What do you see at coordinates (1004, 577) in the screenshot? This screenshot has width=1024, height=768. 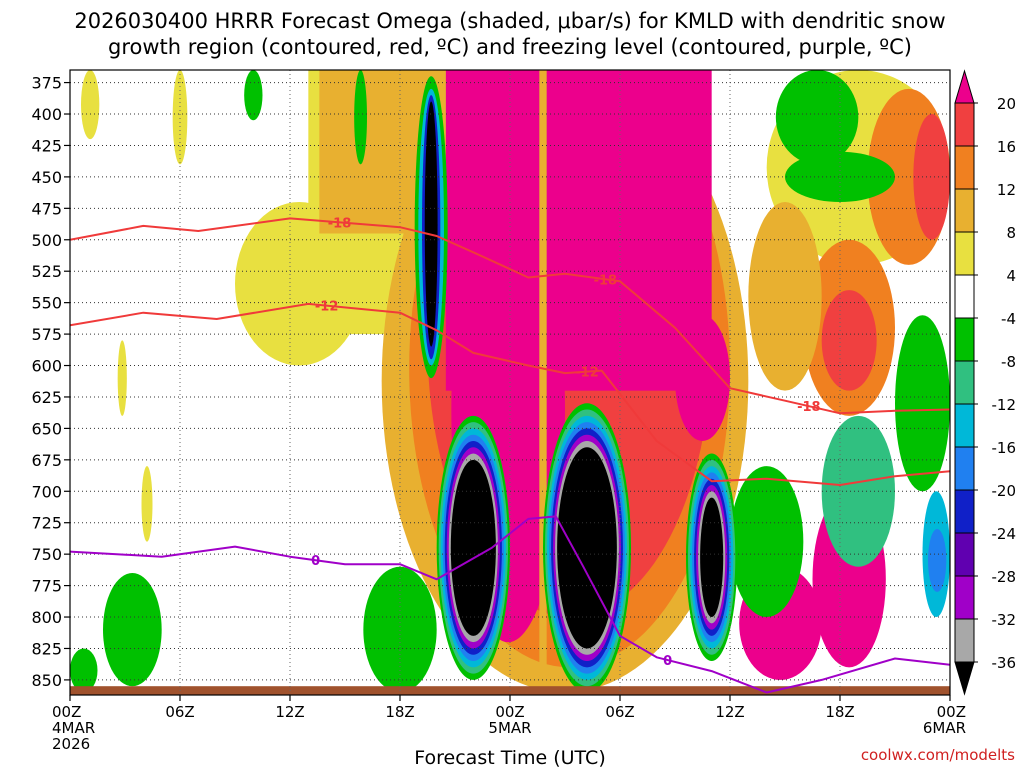 I see `colorbar-label: -28` at bounding box center [1004, 577].